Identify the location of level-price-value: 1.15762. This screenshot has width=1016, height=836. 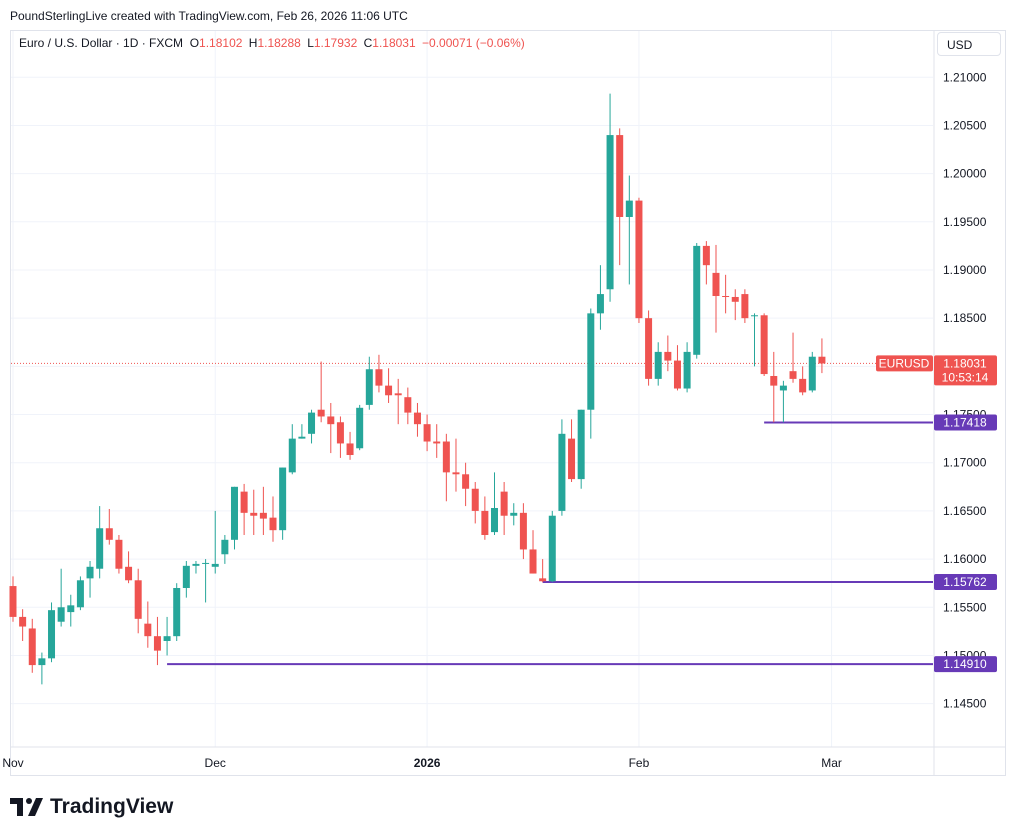
(965, 582).